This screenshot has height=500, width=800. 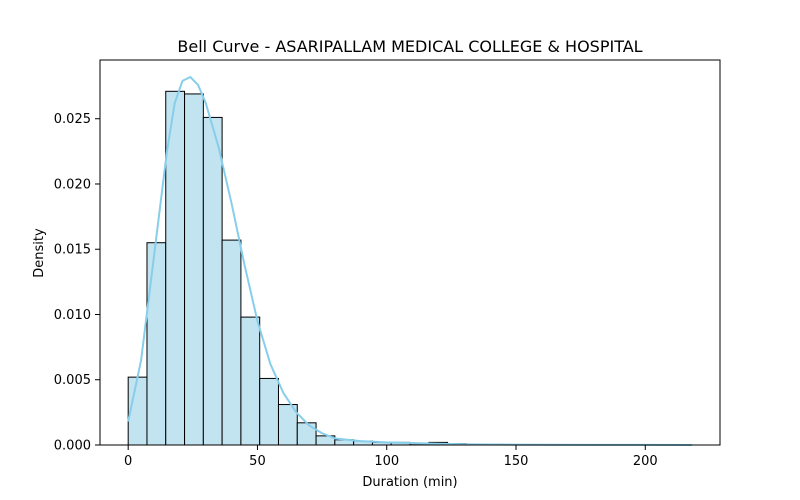 I want to click on x-tick-label: 150, so click(x=516, y=461).